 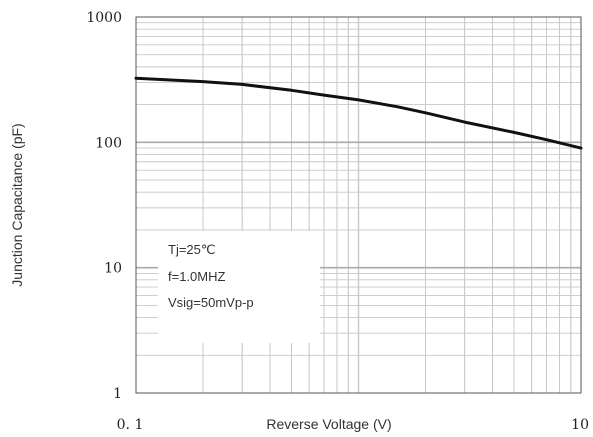 What do you see at coordinates (328, 424) in the screenshot?
I see `x-axis-title: Reverse Voltage (V)` at bounding box center [328, 424].